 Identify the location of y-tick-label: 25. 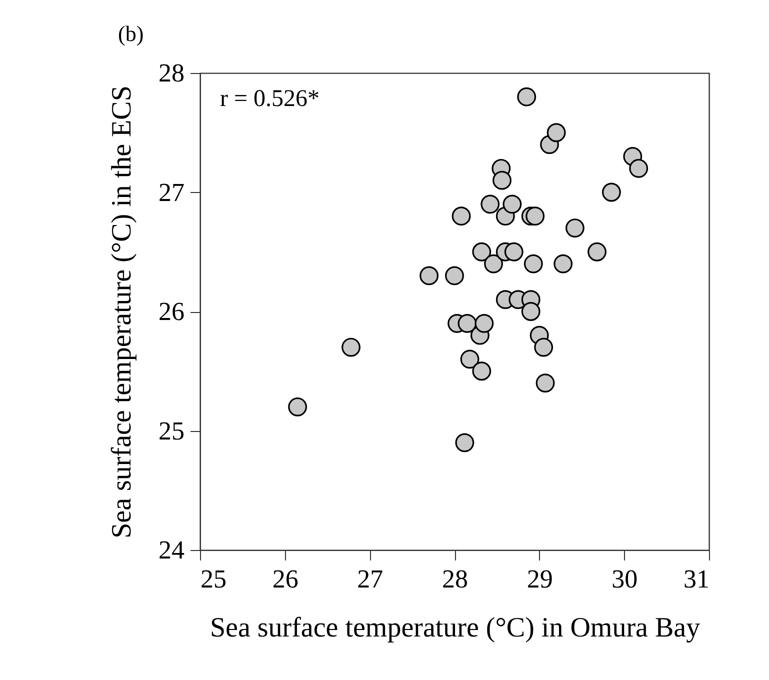
(171, 431).